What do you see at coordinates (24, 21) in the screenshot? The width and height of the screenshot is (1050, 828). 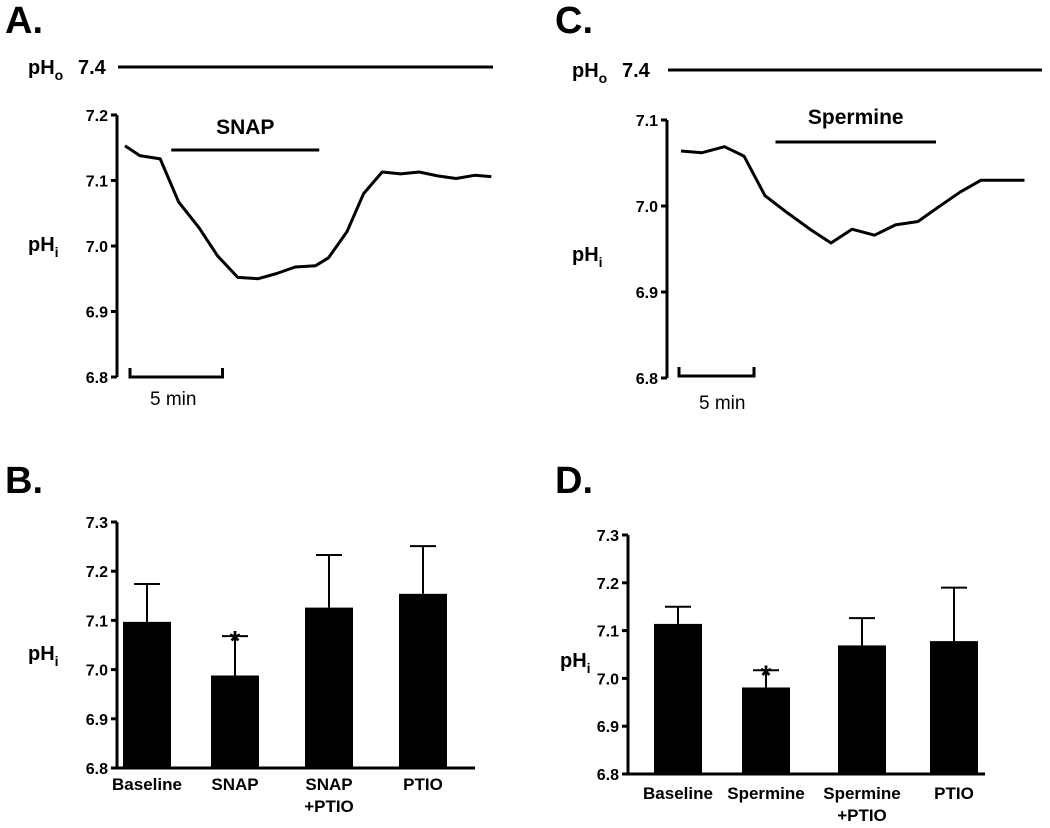 I see `panel-letter: A.` at bounding box center [24, 21].